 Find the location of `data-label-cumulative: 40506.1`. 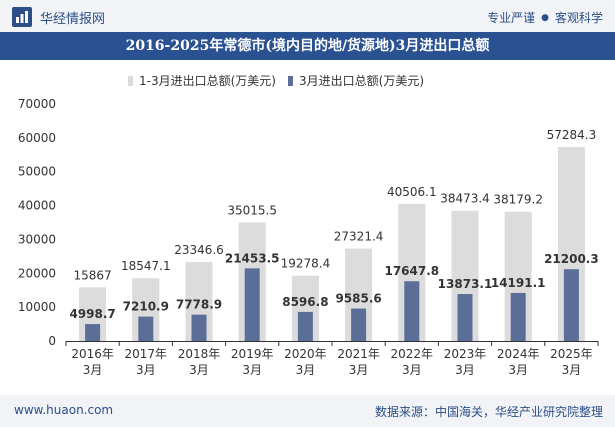

data-label-cumulative: 40506.1 is located at coordinates (412, 192).